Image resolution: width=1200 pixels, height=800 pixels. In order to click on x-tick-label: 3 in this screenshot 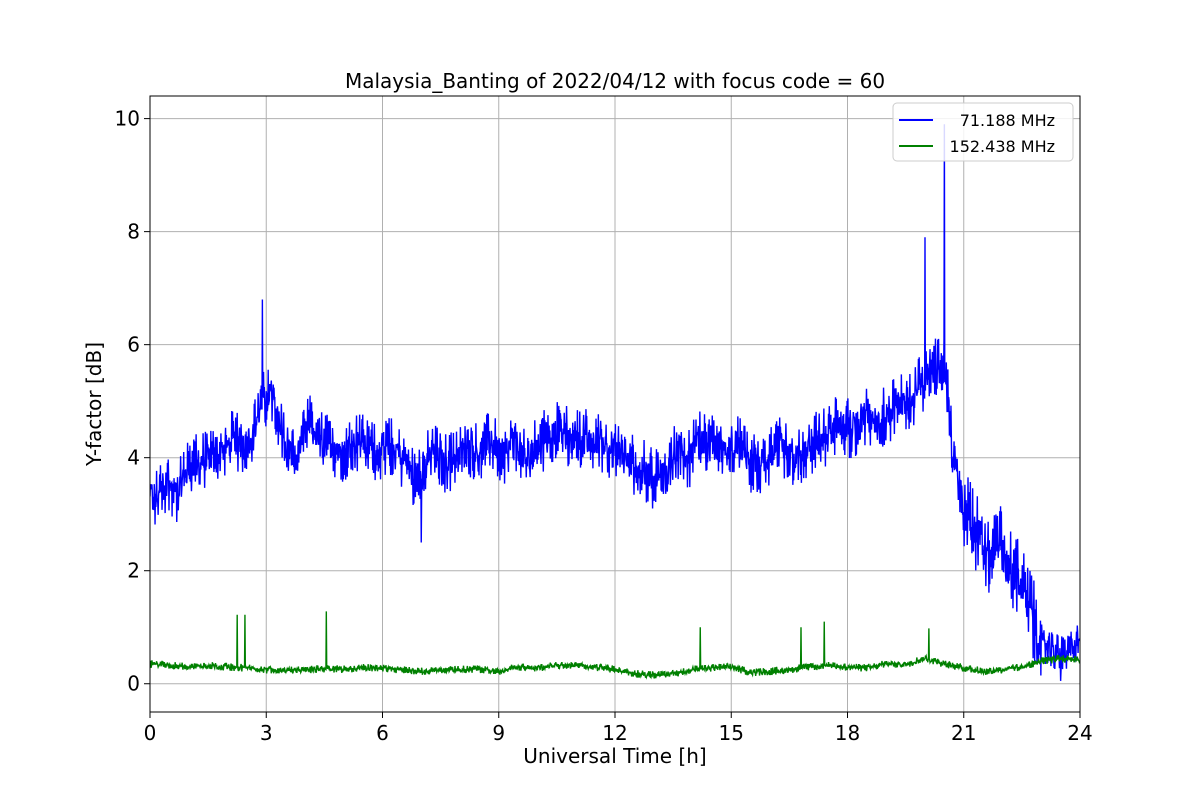, I will do `click(266, 733)`.